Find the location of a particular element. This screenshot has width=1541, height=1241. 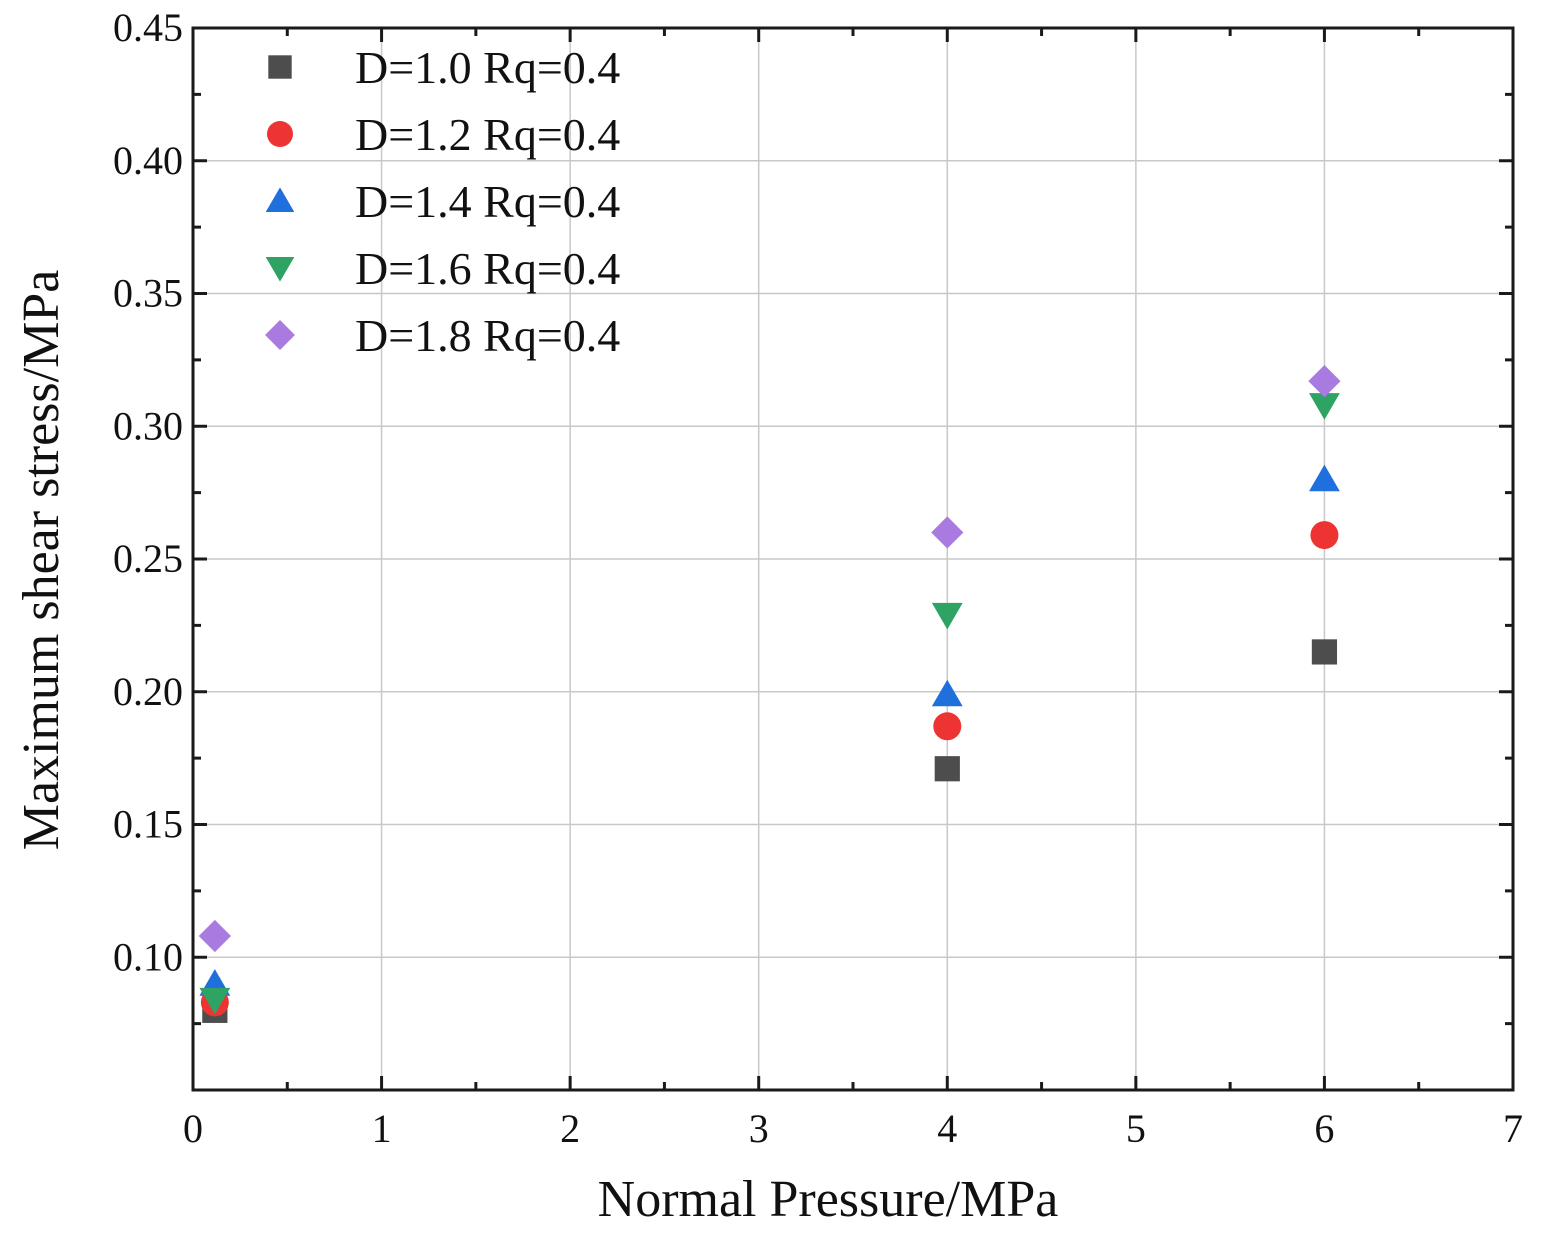

x-tick-label: 6 is located at coordinates (1324, 1128).